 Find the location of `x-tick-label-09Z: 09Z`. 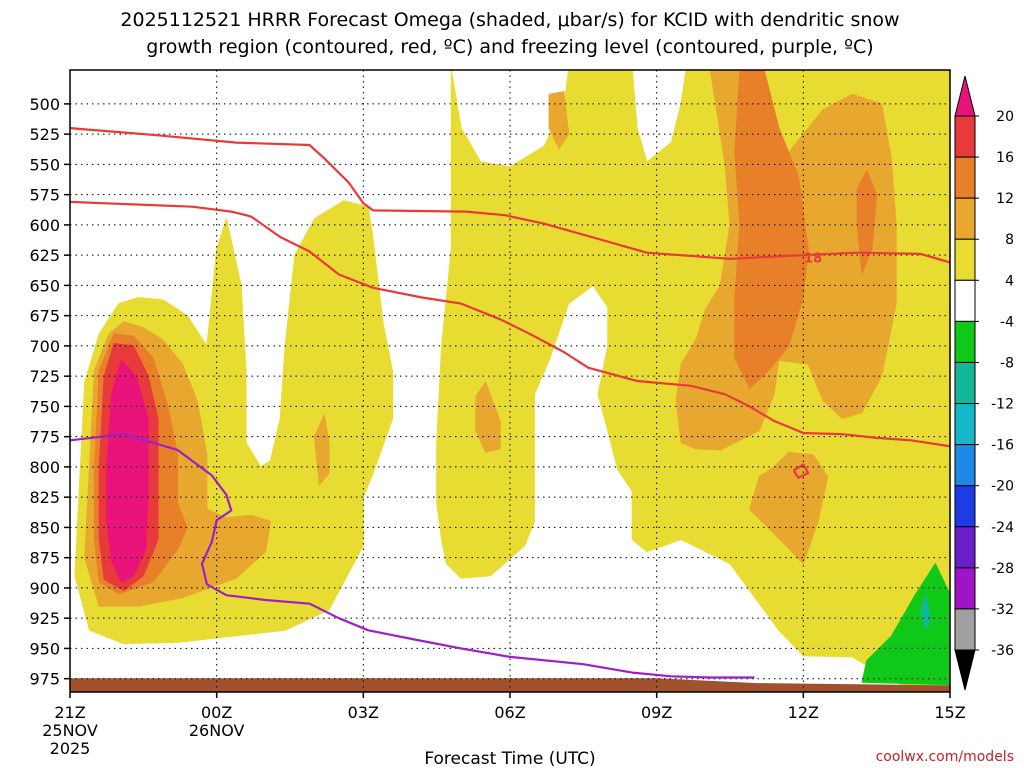

x-tick-label-09Z: 09Z is located at coordinates (656, 712).